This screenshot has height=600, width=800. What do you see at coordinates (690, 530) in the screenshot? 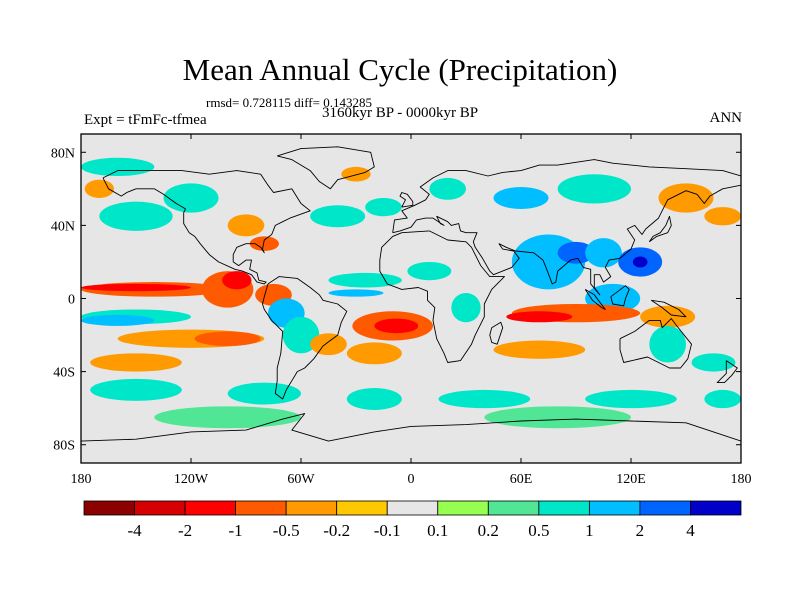
I see `colorbar-label-11: 4` at bounding box center [690, 530].